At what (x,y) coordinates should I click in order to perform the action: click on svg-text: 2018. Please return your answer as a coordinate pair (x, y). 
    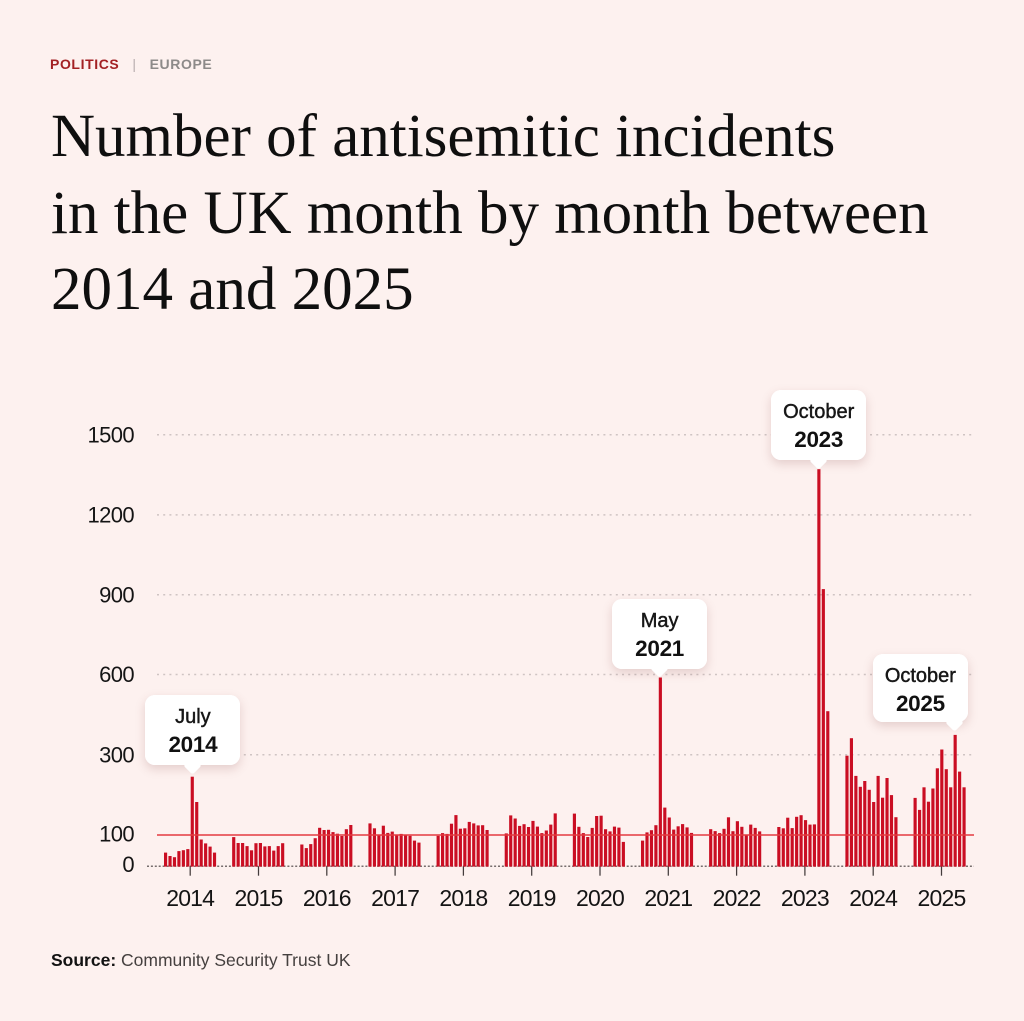
    Looking at the image, I should click on (463, 898).